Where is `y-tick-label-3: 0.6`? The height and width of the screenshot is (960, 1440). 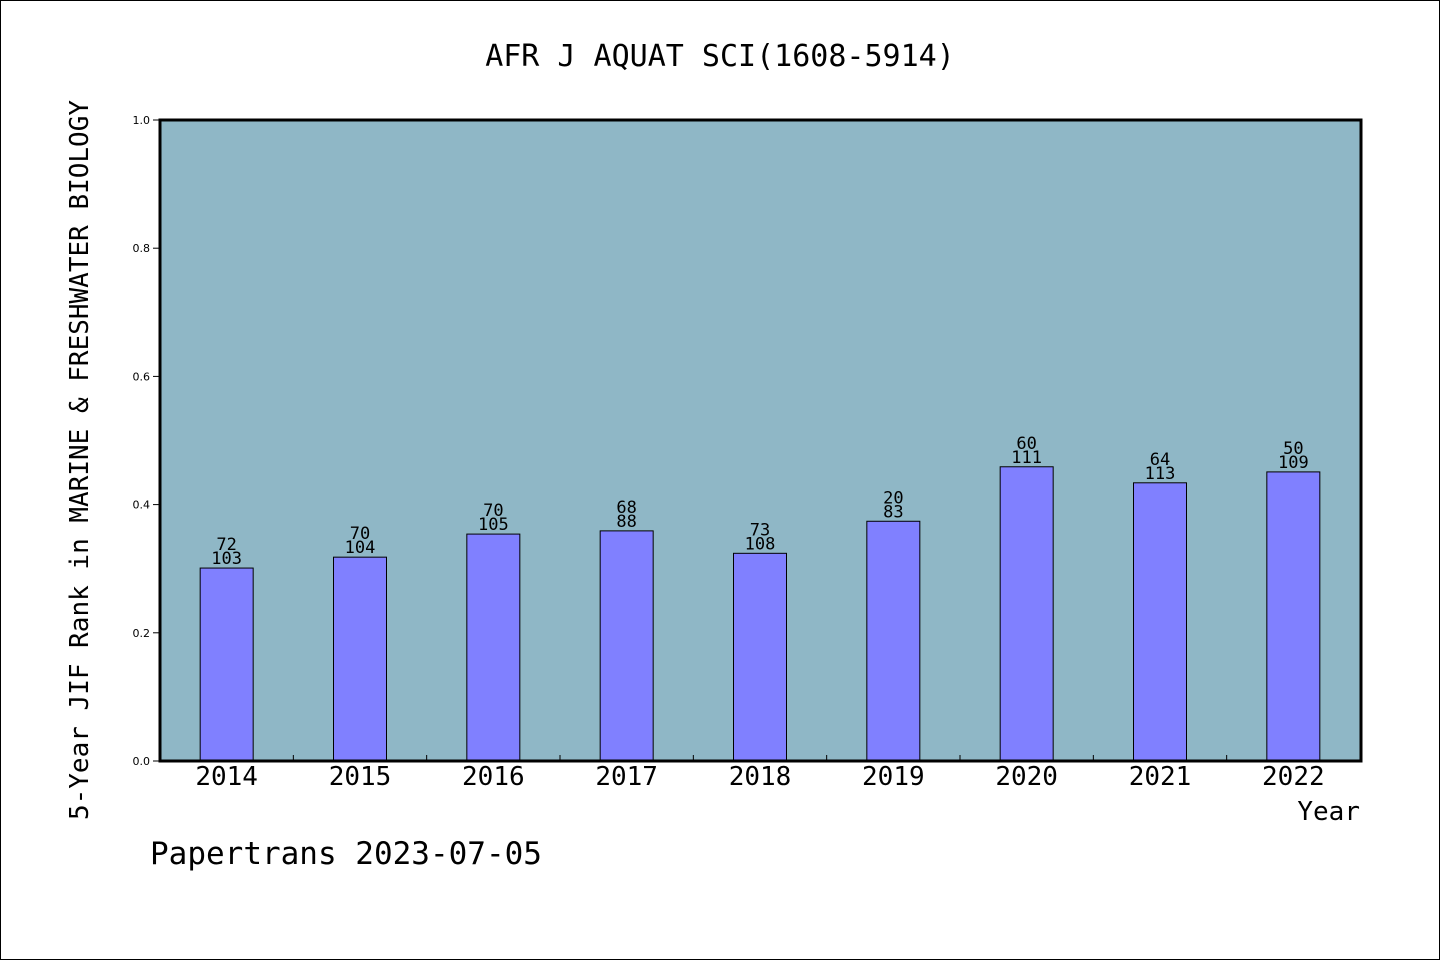 y-tick-label-3: 0.6 is located at coordinates (142, 376).